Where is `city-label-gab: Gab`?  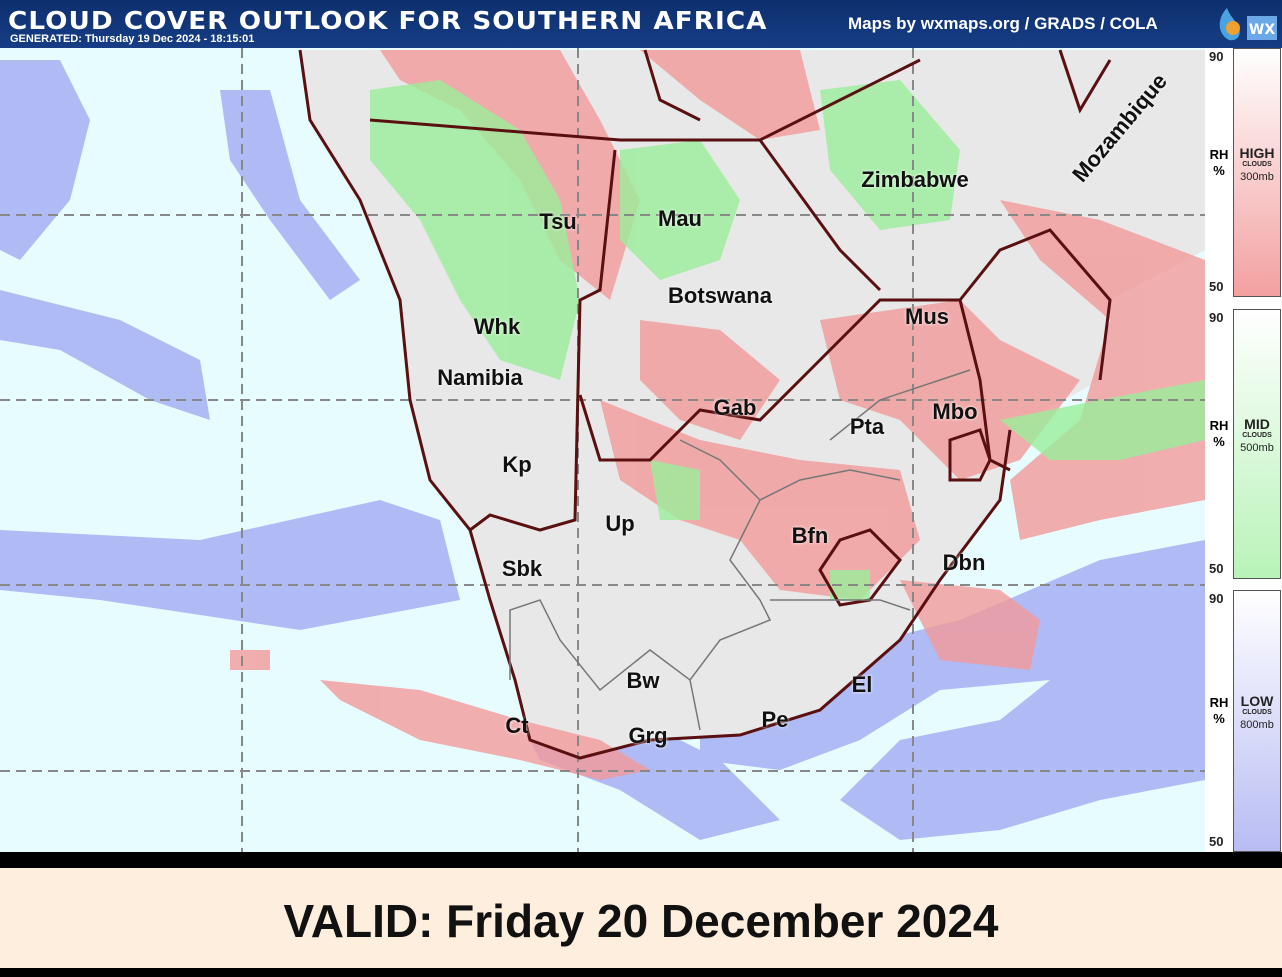
city-label-gab: Gab is located at coordinates (735, 407).